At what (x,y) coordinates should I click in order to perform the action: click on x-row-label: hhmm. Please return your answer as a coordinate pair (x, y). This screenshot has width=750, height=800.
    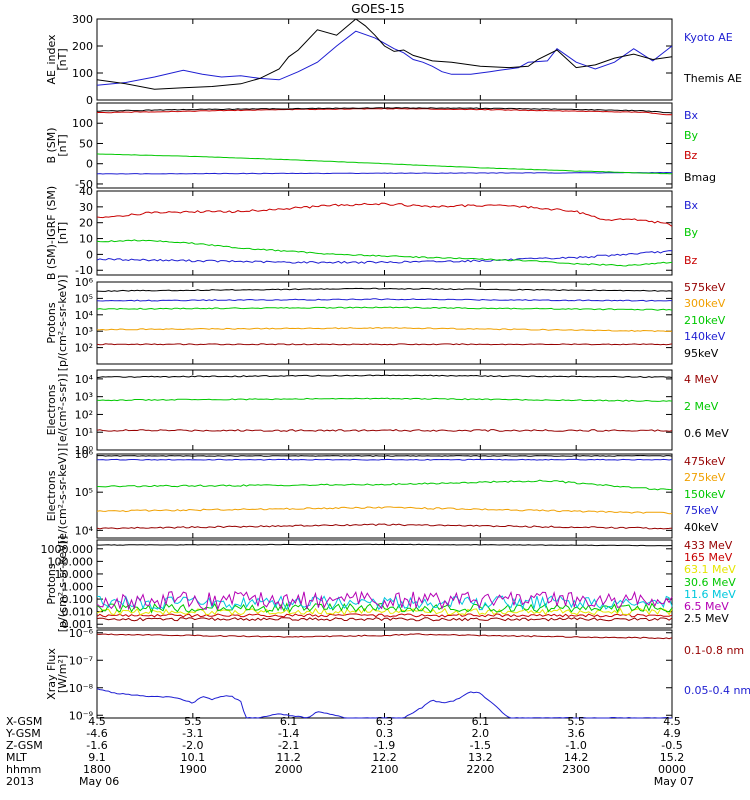
    Looking at the image, I should click on (23, 769).